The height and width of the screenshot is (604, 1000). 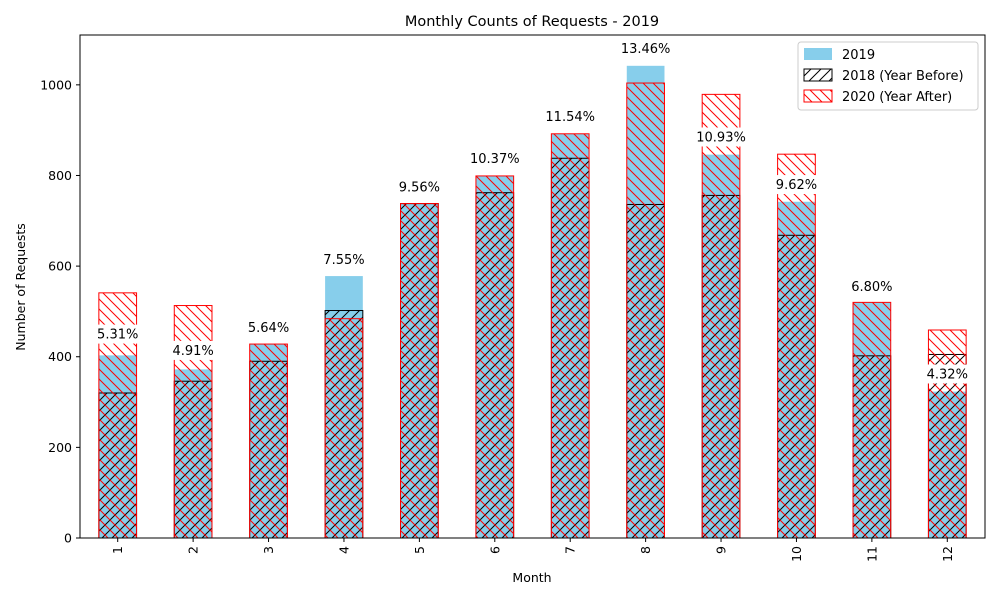 I want to click on y-tick-label: 0, so click(x=68, y=538).